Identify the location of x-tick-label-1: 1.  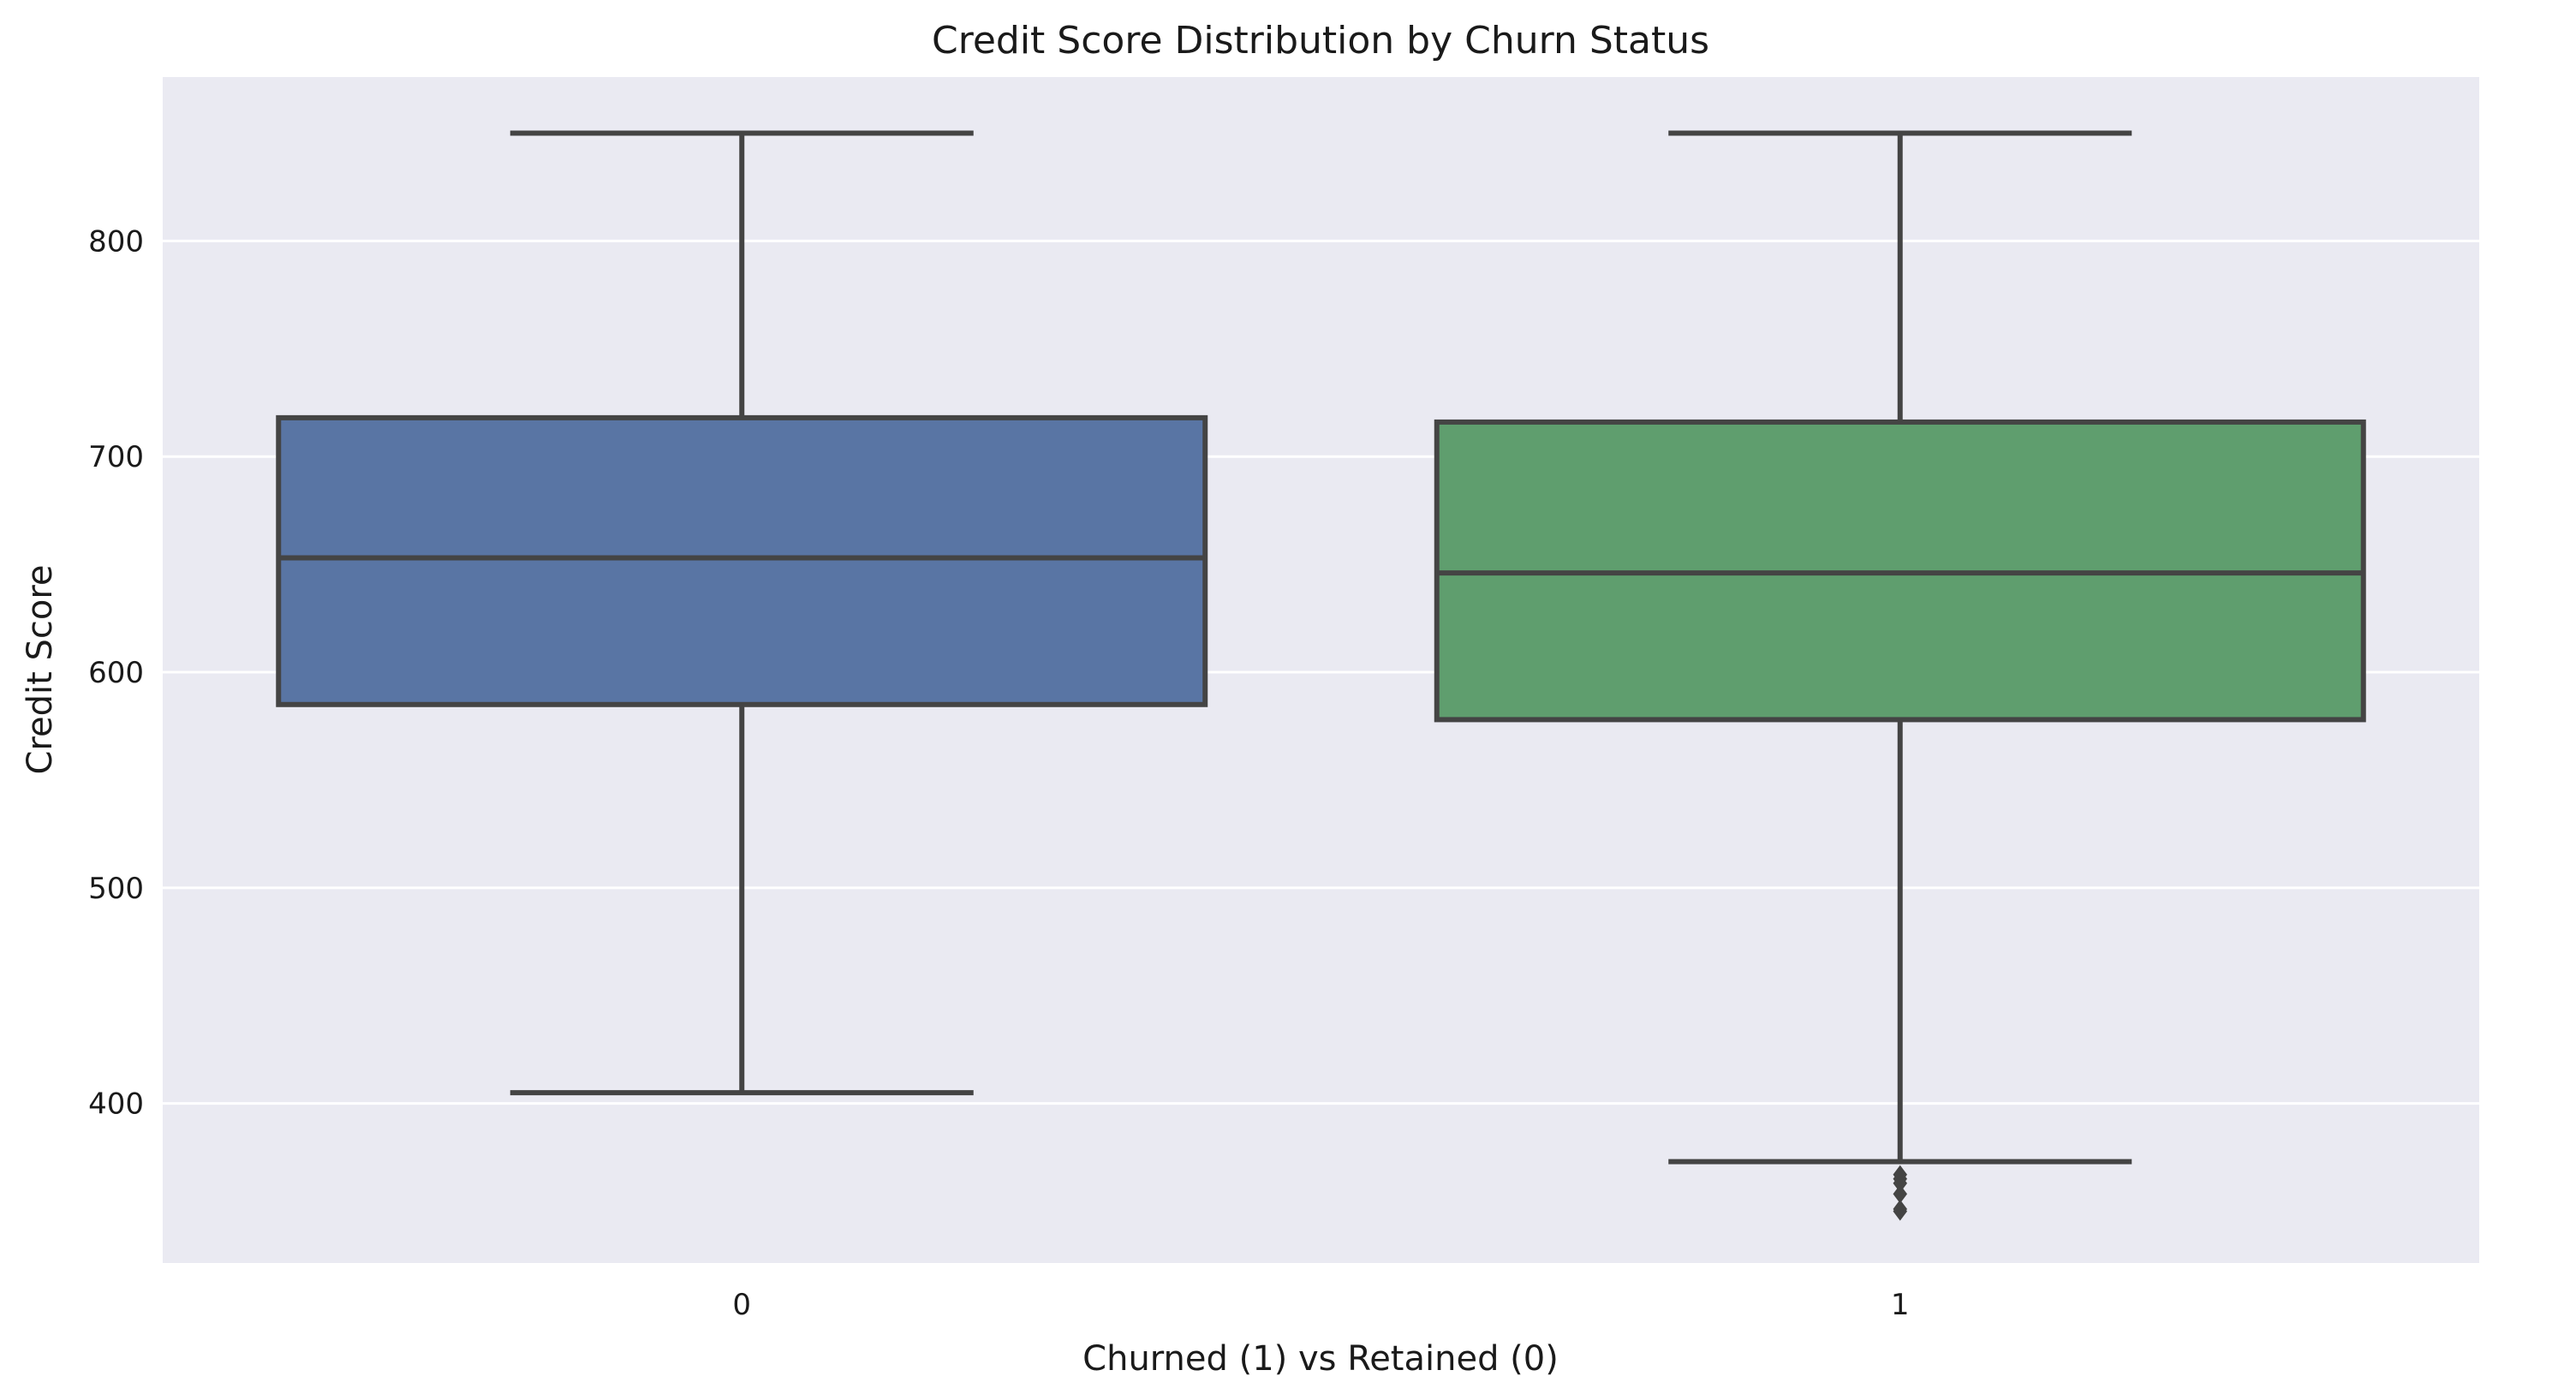
(1901, 1305).